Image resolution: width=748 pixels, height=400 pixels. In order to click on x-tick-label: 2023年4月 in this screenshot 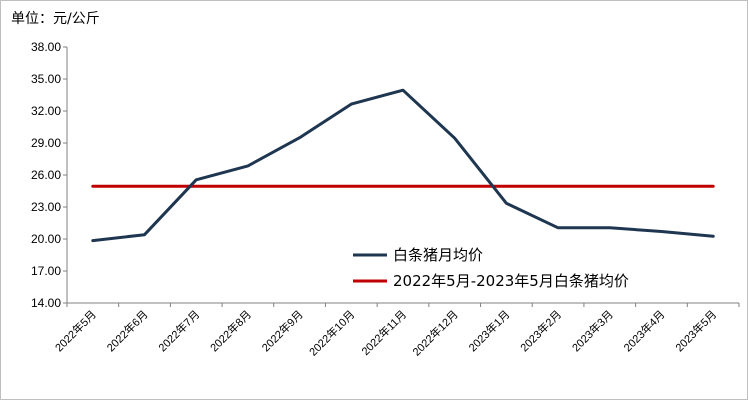, I will do `click(643, 330)`.